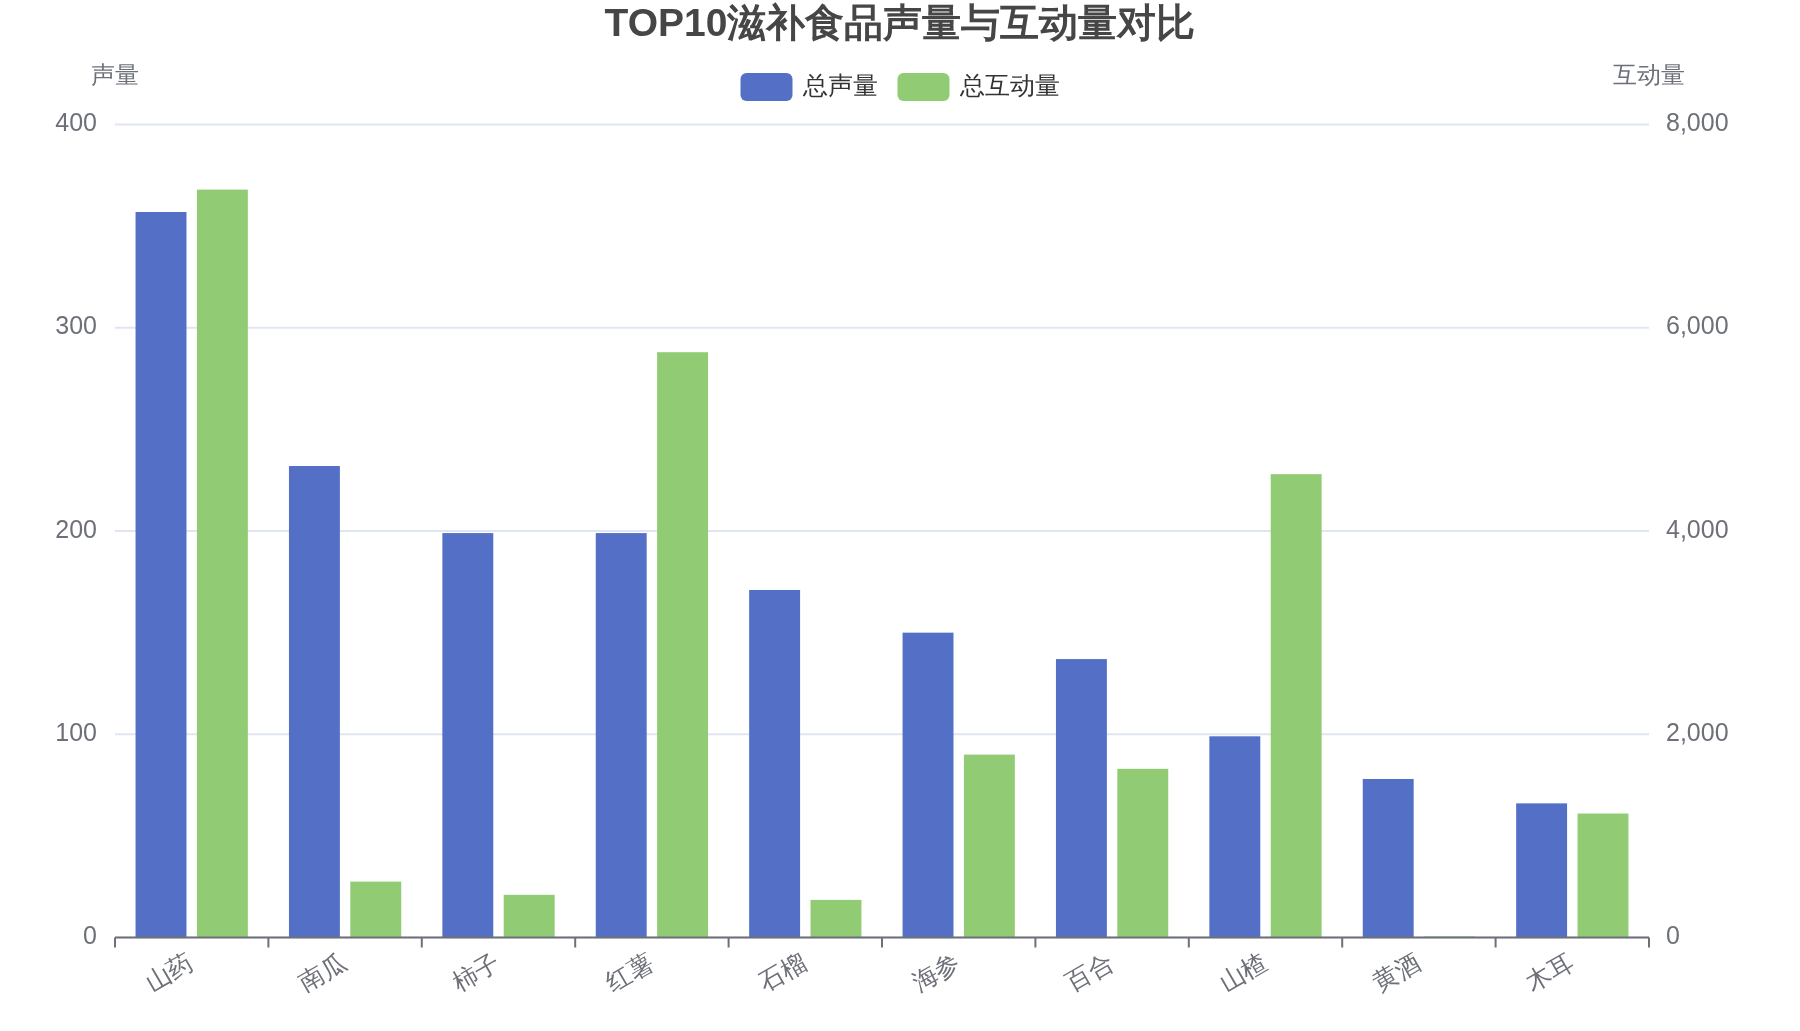 The width and height of the screenshot is (1800, 1031). Describe the element at coordinates (476, 972) in the screenshot. I see `x-tick-label: 柿子` at that location.